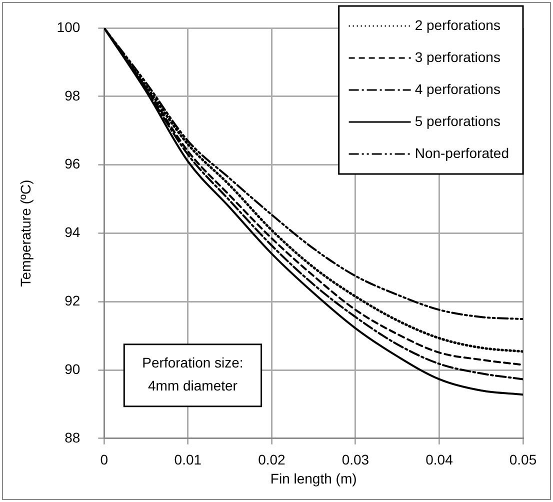 Image resolution: width=553 pixels, height=502 pixels. What do you see at coordinates (313, 478) in the screenshot?
I see `x-axis-title: Fin length (m)` at bounding box center [313, 478].